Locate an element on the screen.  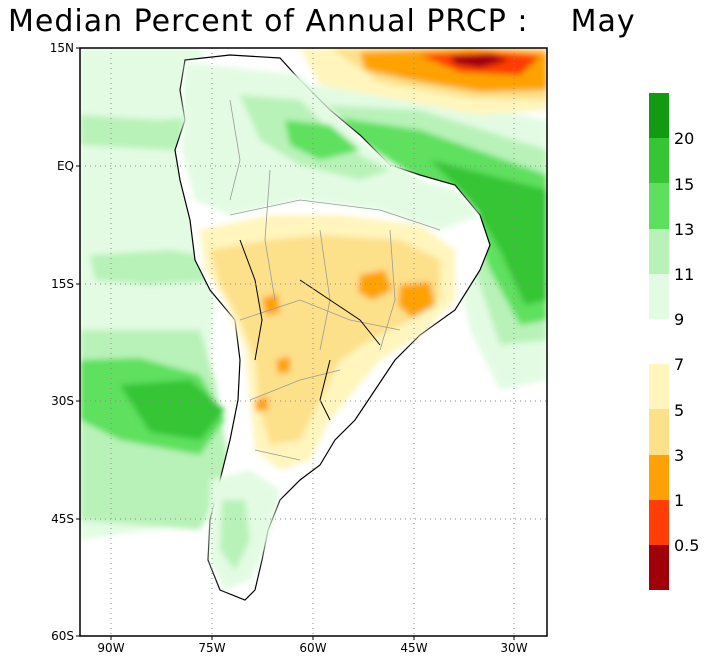
lon-tick-label: 60W is located at coordinates (312, 648).